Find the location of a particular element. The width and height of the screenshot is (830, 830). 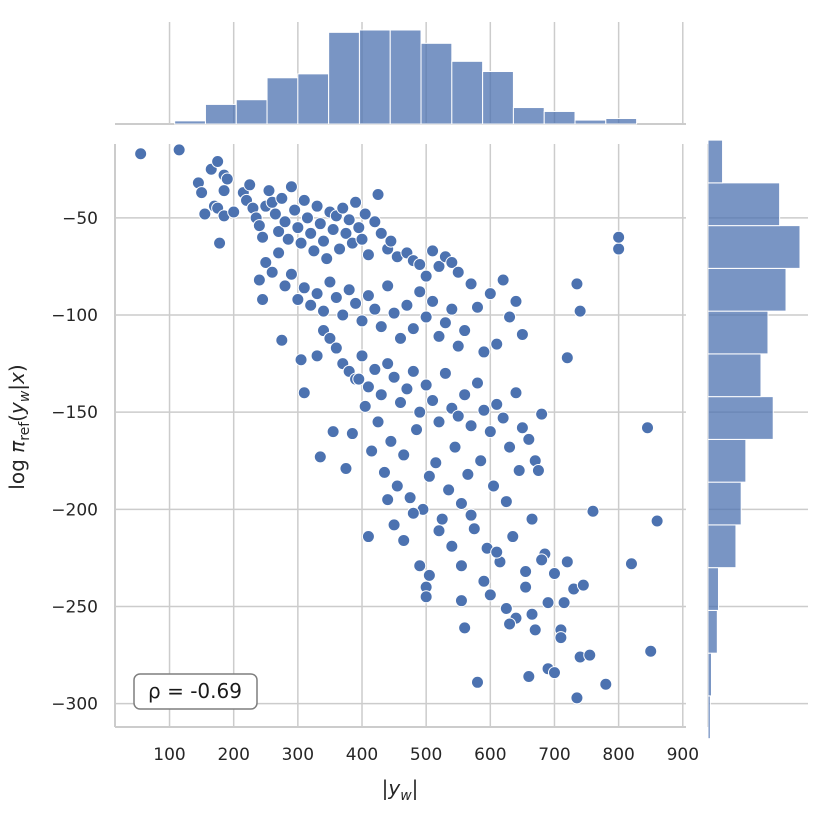

x-tick-label: 600 is located at coordinates (490, 755).